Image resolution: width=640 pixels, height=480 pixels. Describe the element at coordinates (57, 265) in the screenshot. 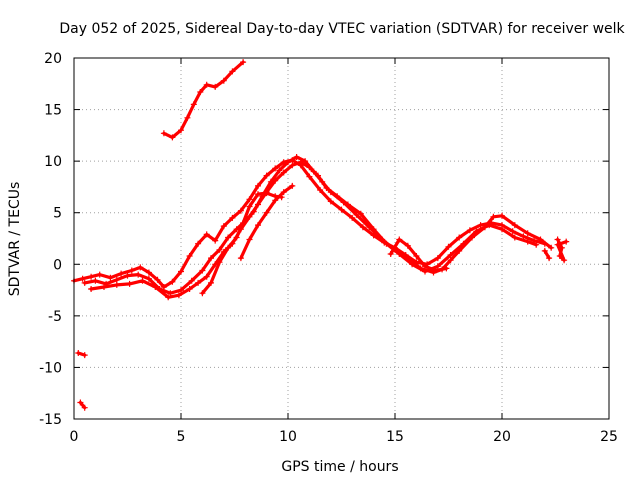

I see `y-tick-label: 0` at that location.